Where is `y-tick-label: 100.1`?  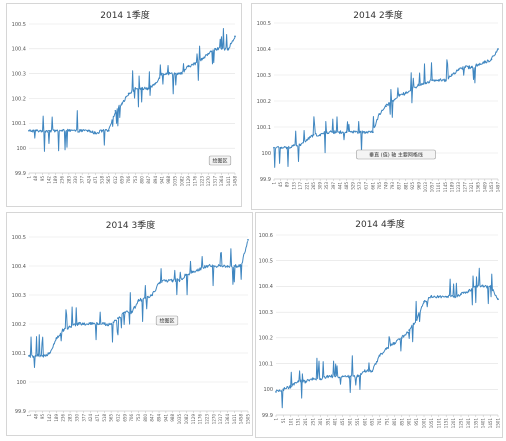
y-tick-label: 100.1 is located at coordinates (264, 128).